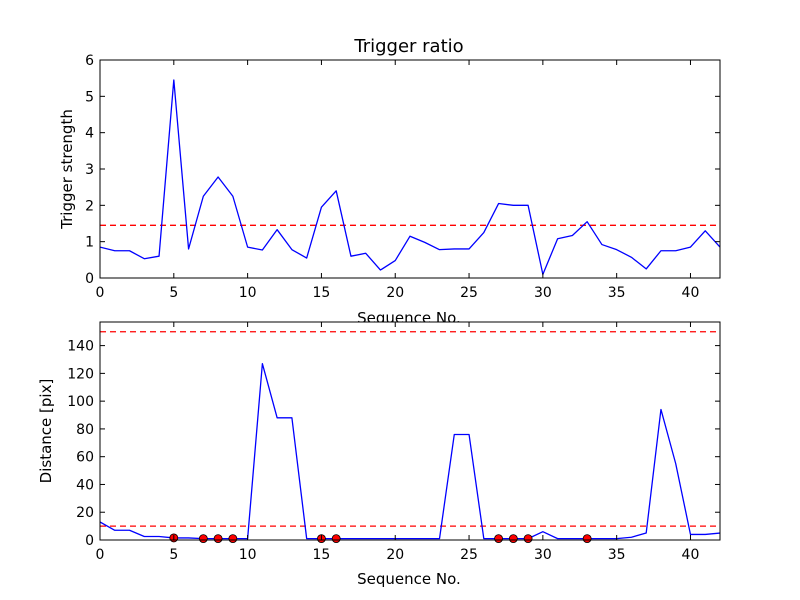  Describe the element at coordinates (80, 402) in the screenshot. I see `y-tick-label: 100` at that location.